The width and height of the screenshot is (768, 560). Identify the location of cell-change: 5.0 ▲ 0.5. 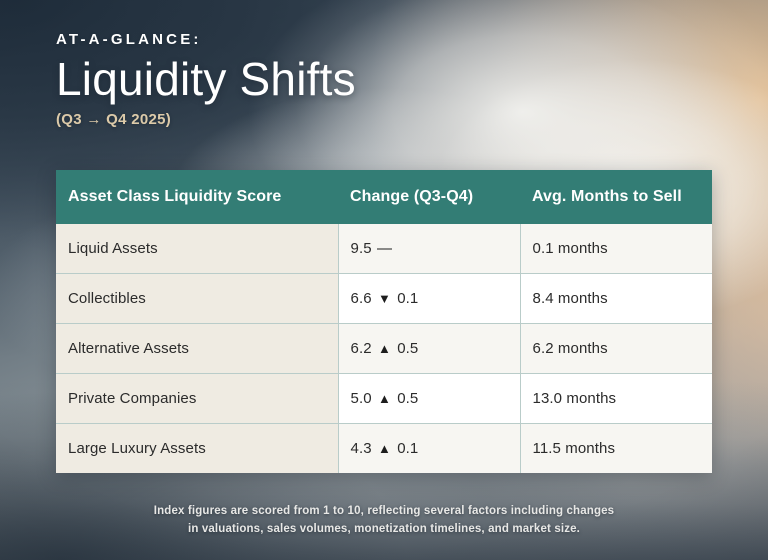
(429, 398).